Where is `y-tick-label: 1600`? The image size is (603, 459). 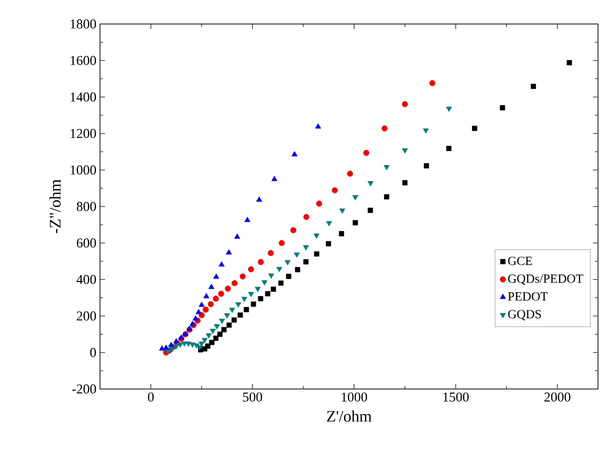
y-tick-label: 1600 is located at coordinates (83, 61).